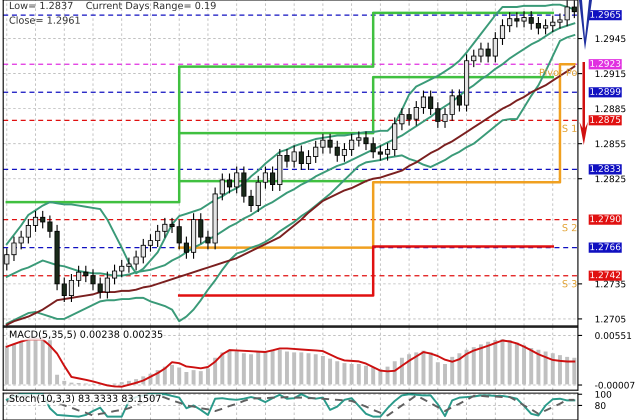 Image resolution: width=640 pixels, height=420 pixels. I want to click on chart-title: Stoch(10,3,3) 83.3333 83.1507, so click(85, 399).